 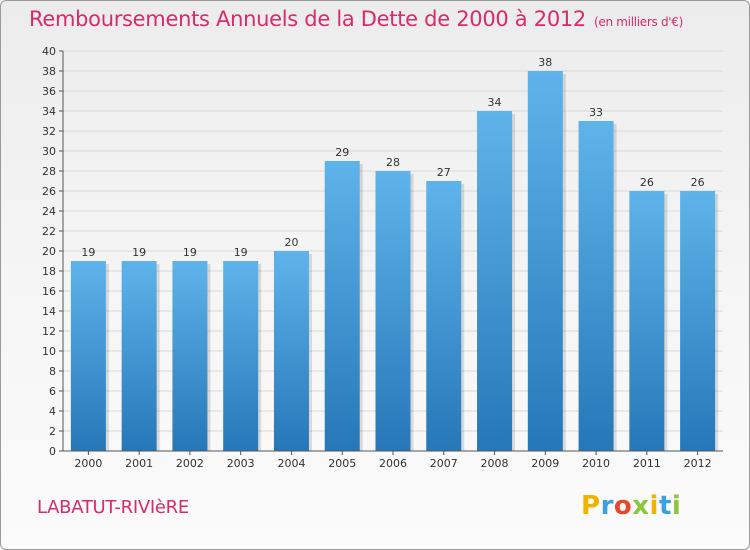 What do you see at coordinates (444, 172) in the screenshot?
I see `bar-value-label: 27` at bounding box center [444, 172].